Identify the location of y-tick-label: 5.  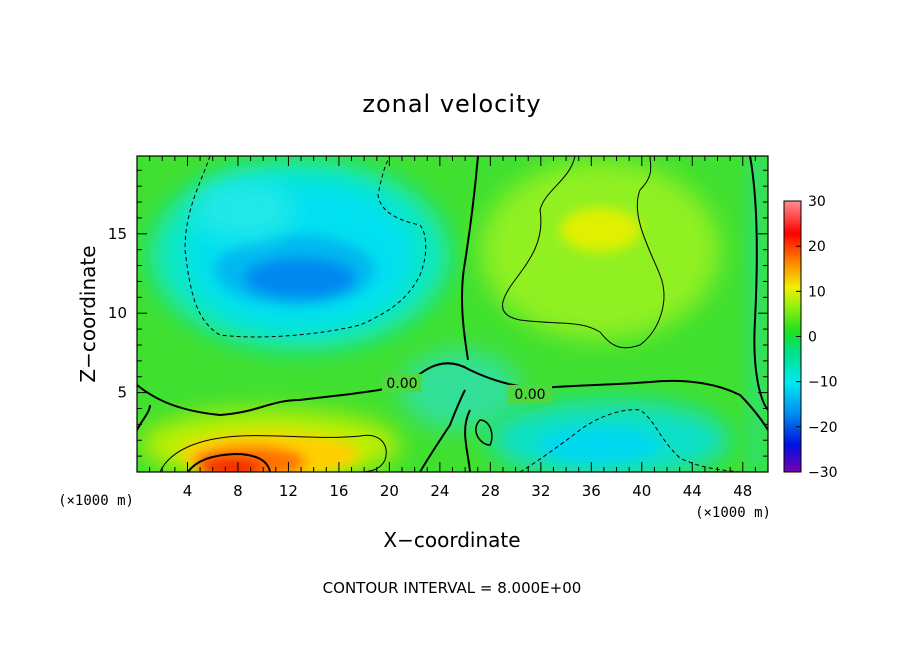
(122, 393).